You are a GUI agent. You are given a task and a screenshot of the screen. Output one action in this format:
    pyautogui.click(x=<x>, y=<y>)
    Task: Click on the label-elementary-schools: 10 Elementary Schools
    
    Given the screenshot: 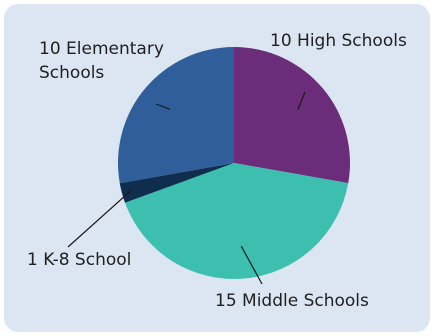 What is the action you would take?
    pyautogui.click(x=104, y=61)
    